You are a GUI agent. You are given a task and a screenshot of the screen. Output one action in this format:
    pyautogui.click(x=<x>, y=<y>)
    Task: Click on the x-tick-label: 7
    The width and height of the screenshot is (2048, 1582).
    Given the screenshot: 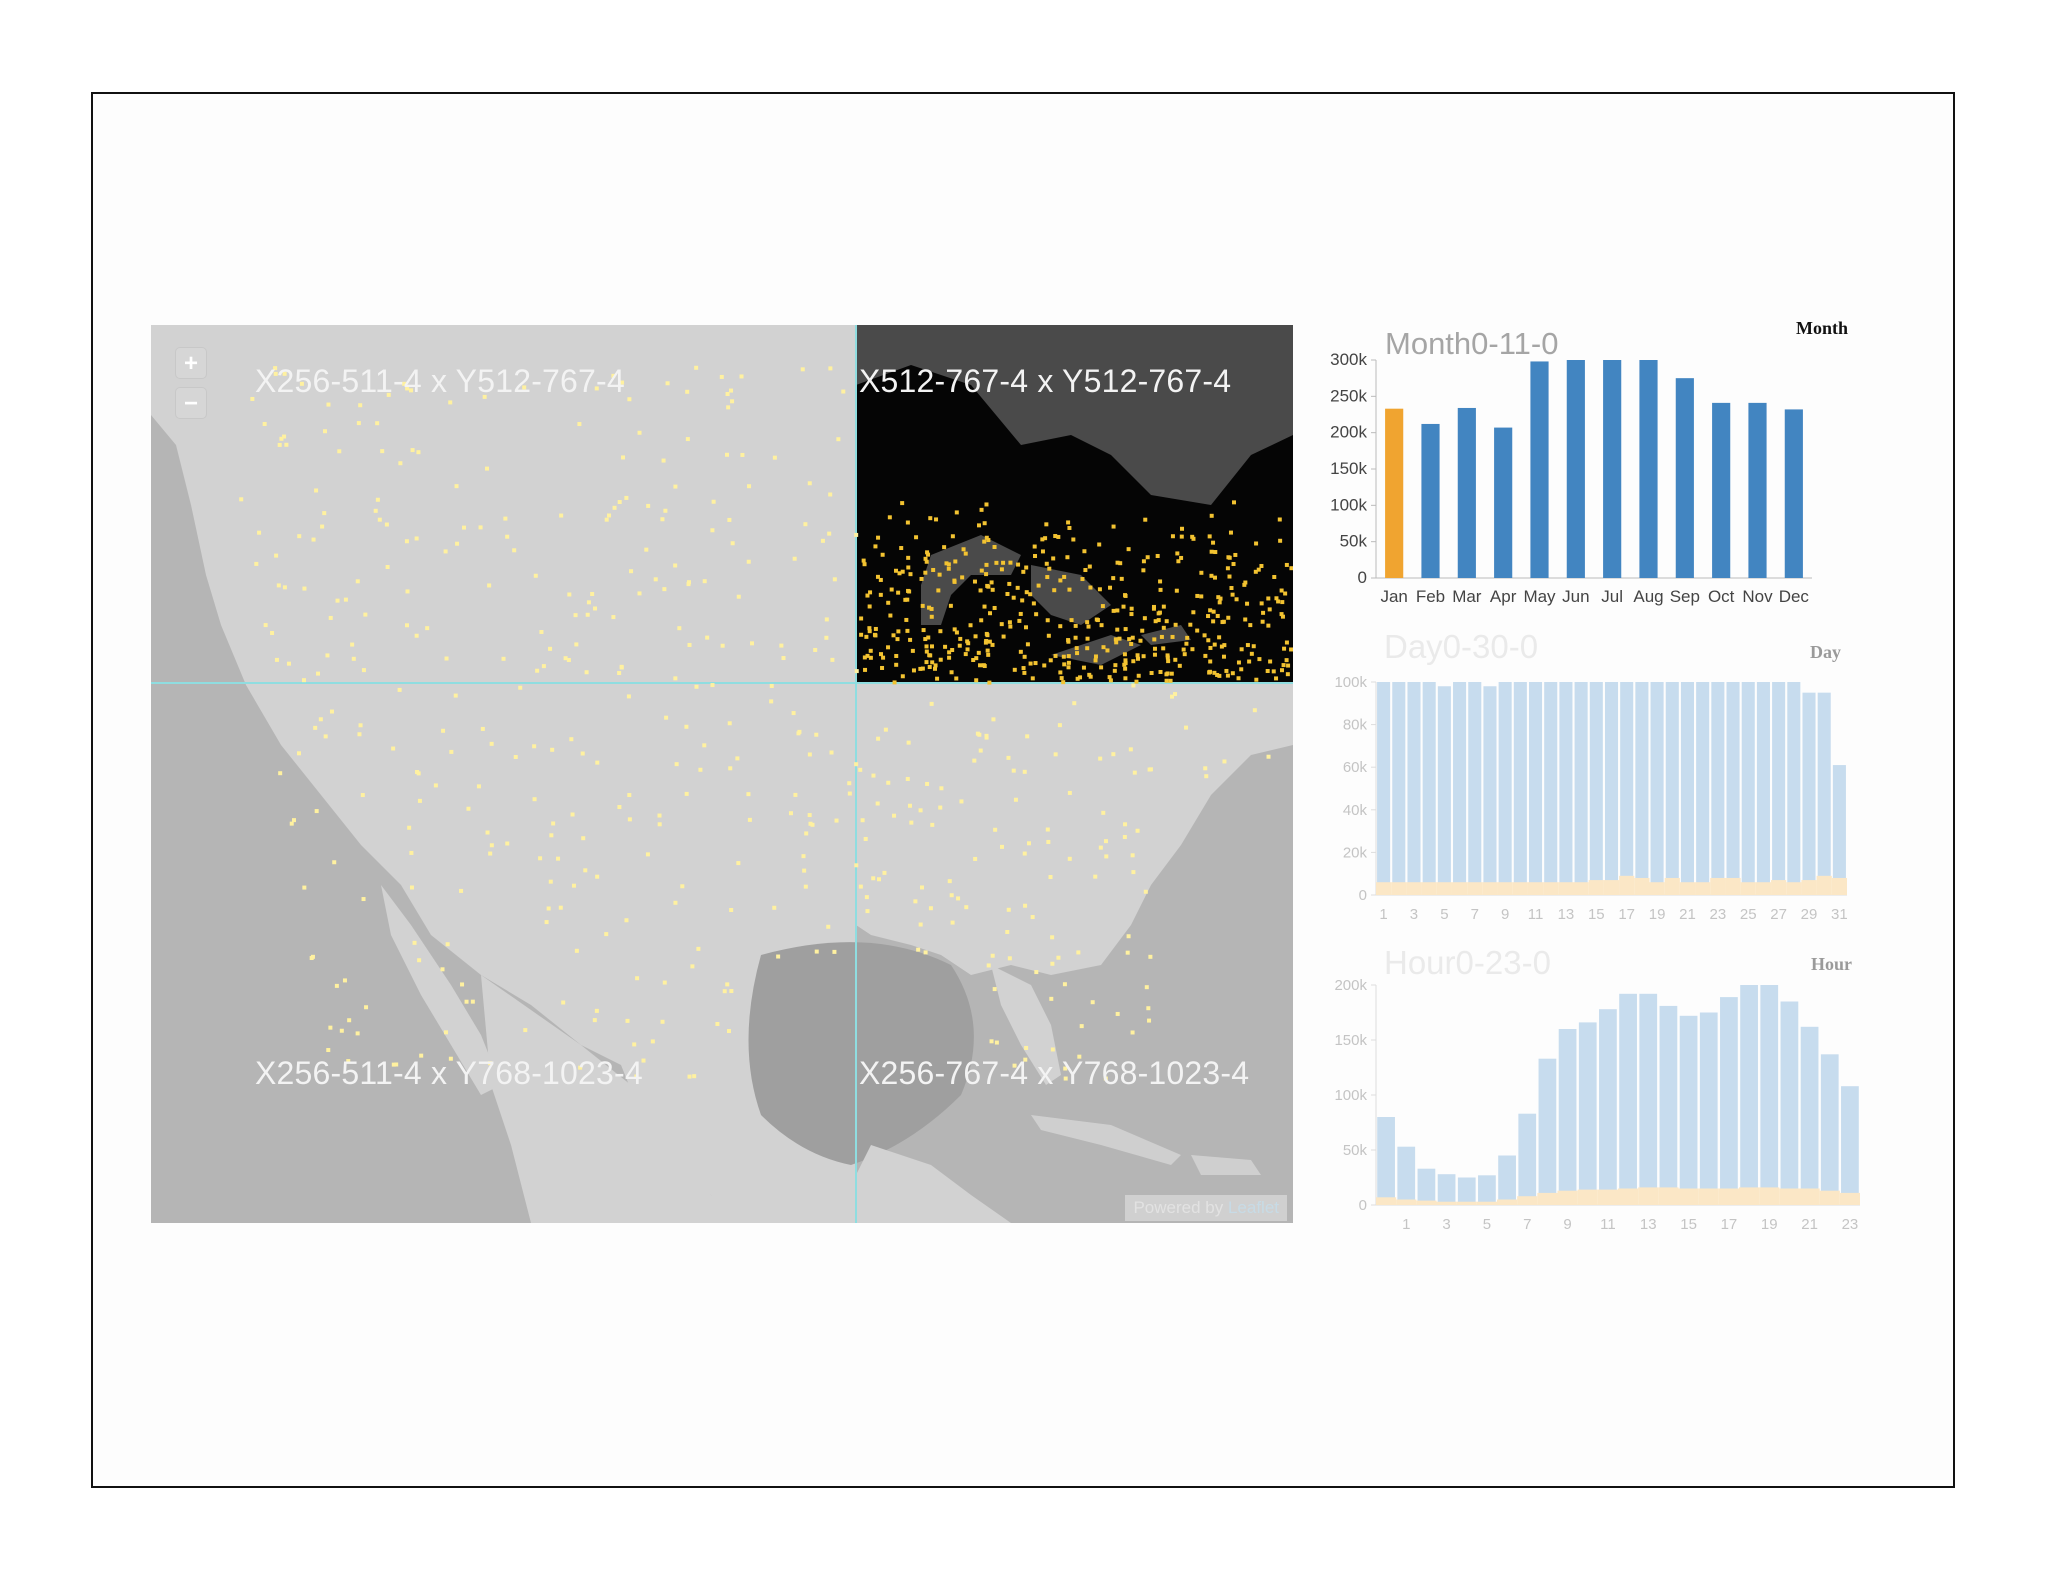 What is the action you would take?
    pyautogui.click(x=1475, y=914)
    